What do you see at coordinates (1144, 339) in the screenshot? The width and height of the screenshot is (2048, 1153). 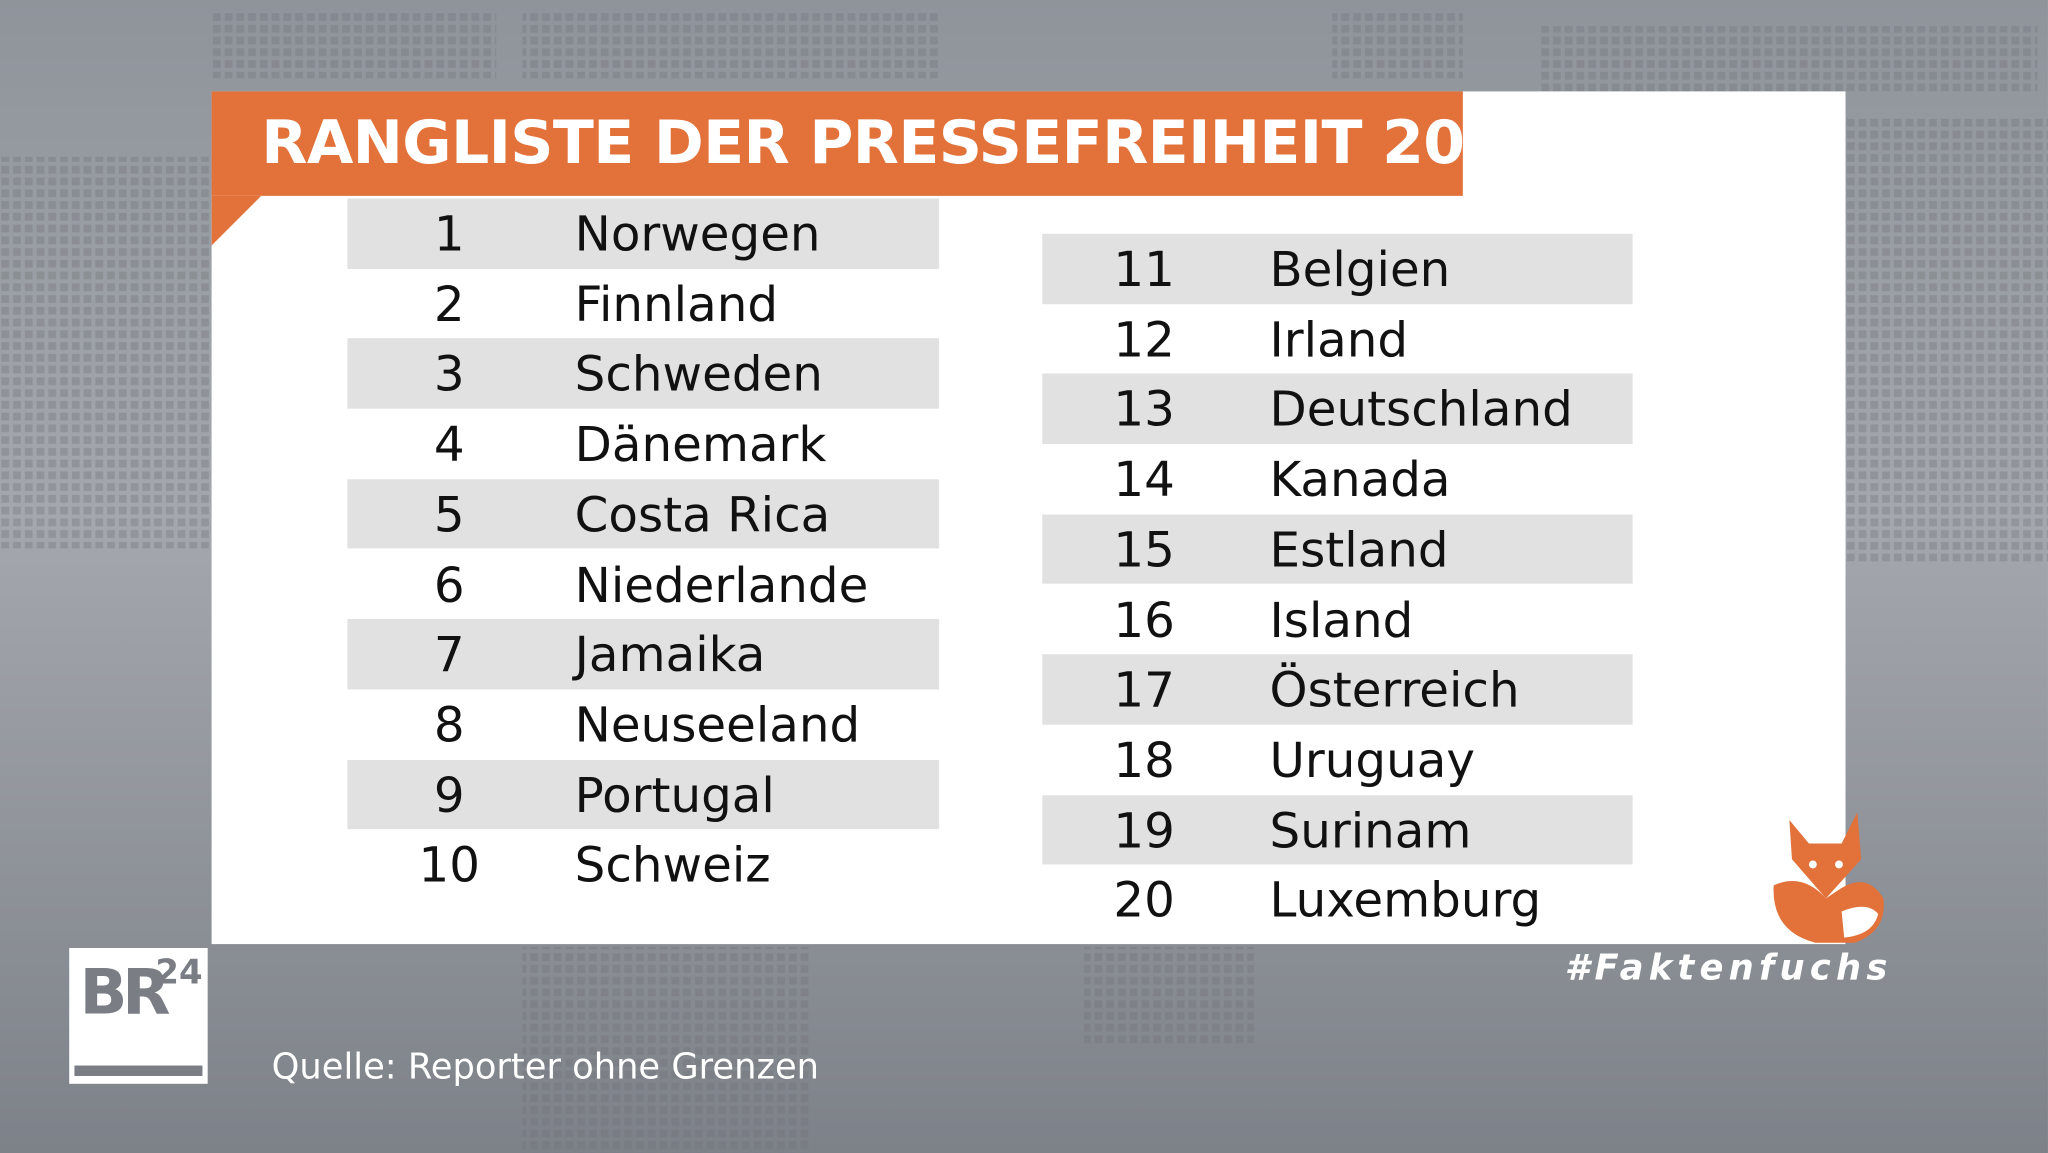 I see `rank: 12` at bounding box center [1144, 339].